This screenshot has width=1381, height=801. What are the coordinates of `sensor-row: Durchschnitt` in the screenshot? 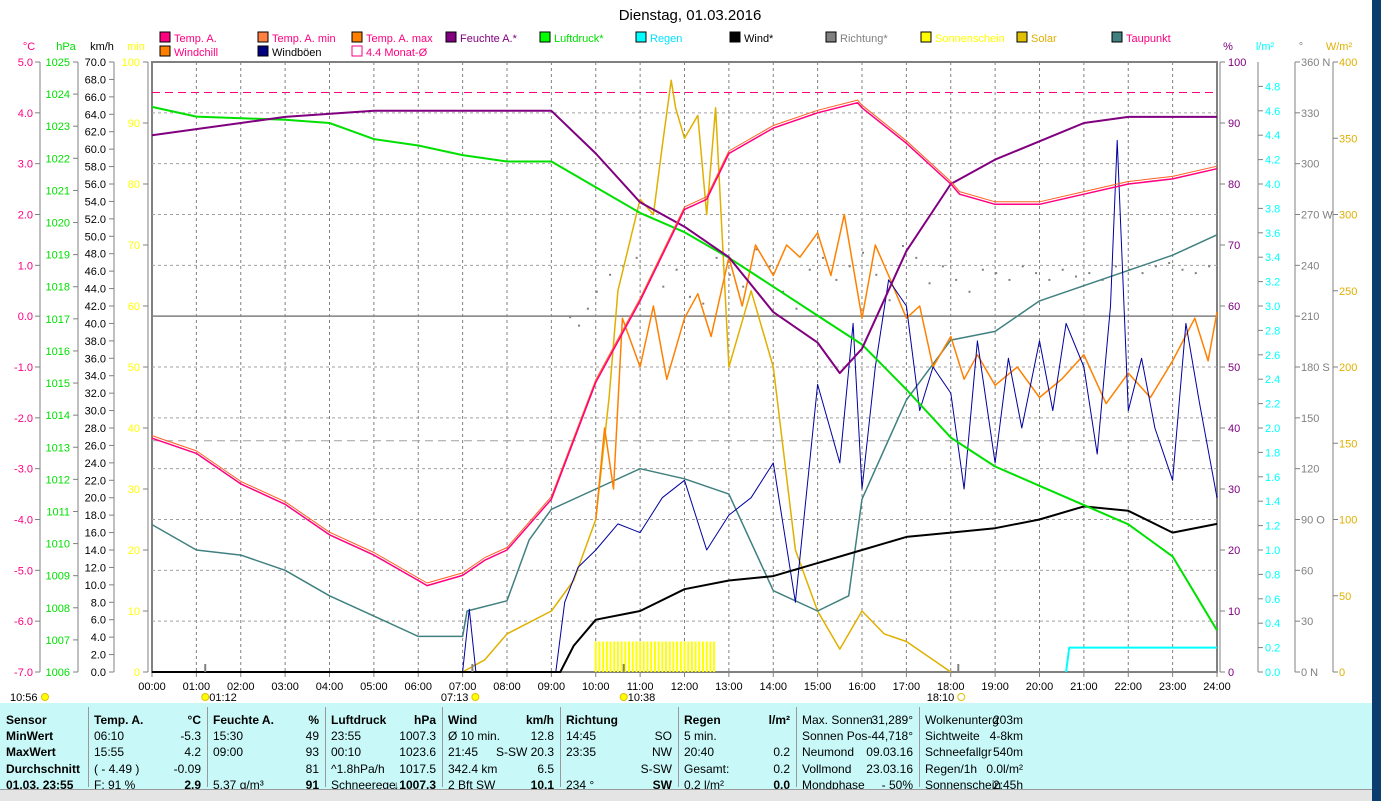 It's located at (44, 770).